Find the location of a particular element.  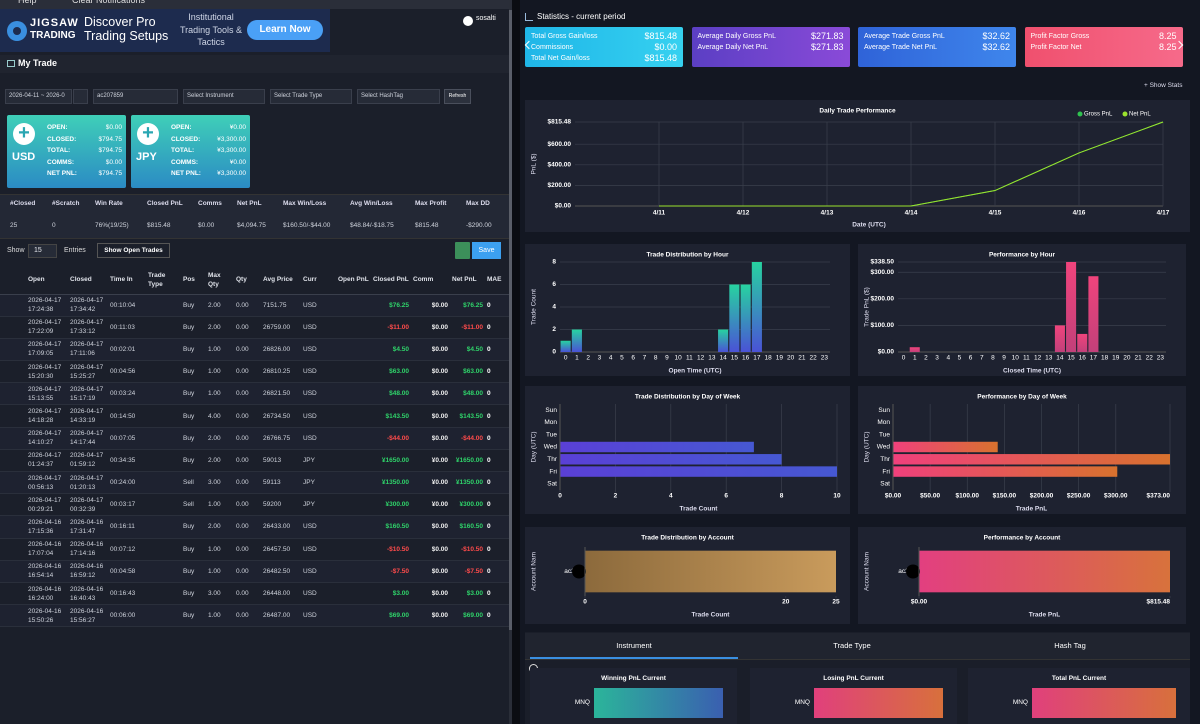

x-tick-label: 18 is located at coordinates (769, 358).